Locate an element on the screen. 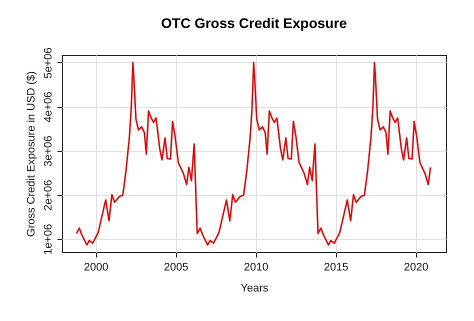 The width and height of the screenshot is (474, 321). x-axis-title: Years is located at coordinates (254, 288).